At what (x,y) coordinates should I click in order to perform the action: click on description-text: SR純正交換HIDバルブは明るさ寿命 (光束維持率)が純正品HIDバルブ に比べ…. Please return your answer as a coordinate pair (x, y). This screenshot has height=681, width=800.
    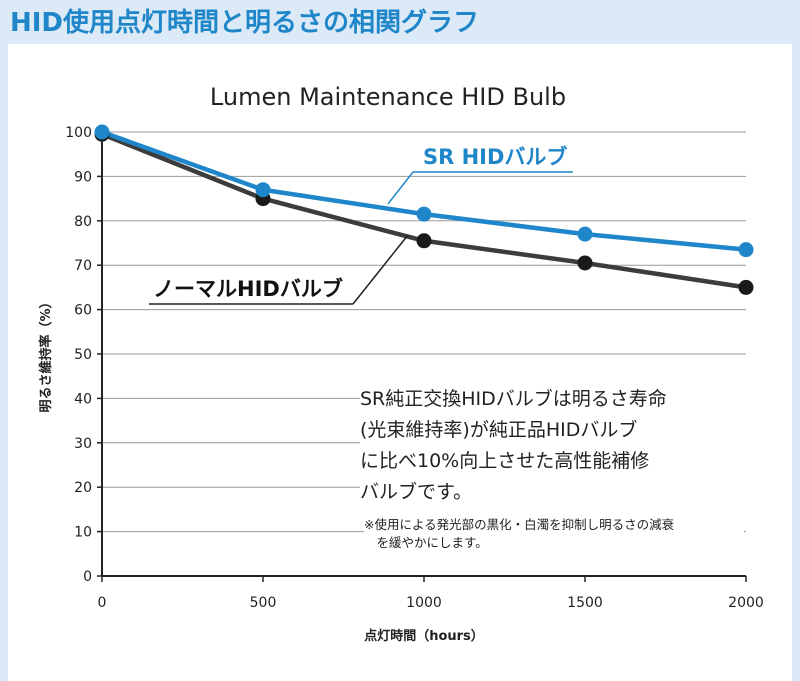
    Looking at the image, I should click on (557, 446).